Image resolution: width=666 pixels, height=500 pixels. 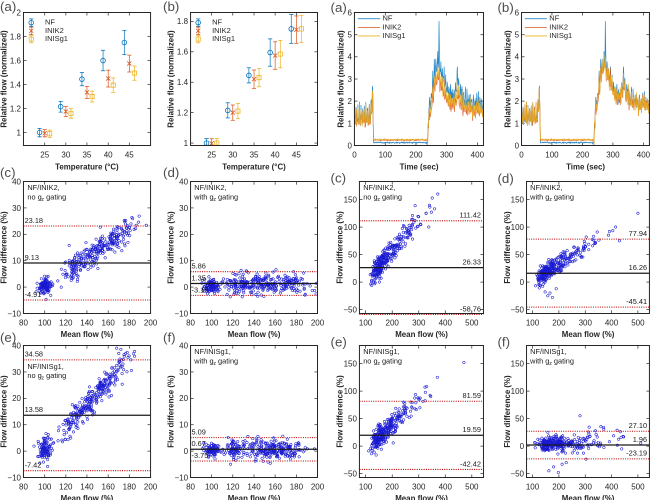 I want to click on svg-text: 2, so click(x=349, y=101).